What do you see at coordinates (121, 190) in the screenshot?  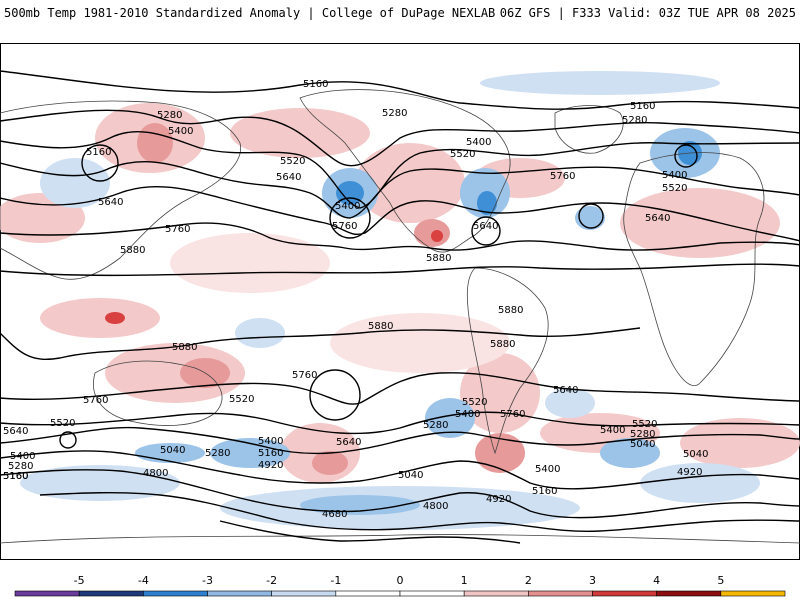 I see `asia-outline` at bounding box center [121, 190].